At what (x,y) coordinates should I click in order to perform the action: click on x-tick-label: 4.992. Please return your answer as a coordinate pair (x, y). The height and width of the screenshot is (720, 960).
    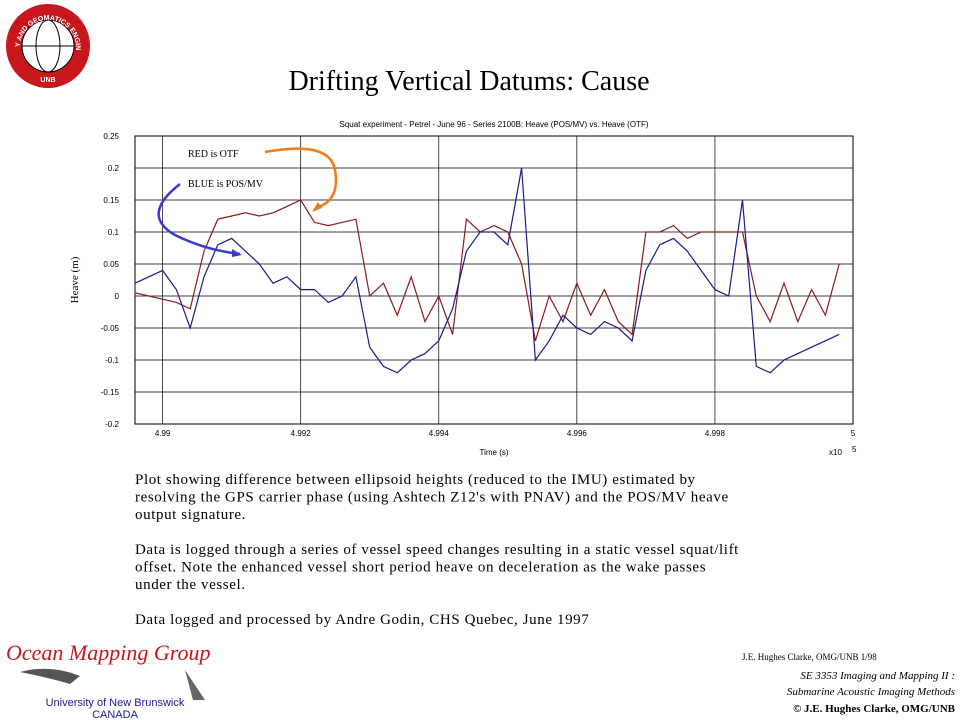
    Looking at the image, I should click on (301, 433).